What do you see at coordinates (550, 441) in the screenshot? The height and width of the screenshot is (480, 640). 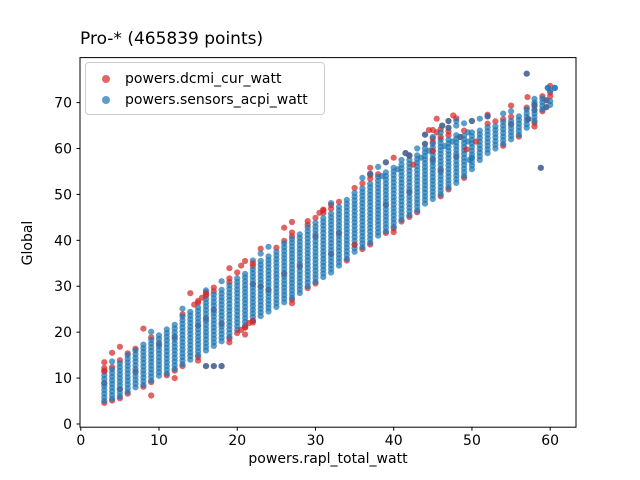 I see `x-tick-label: 60` at bounding box center [550, 441].